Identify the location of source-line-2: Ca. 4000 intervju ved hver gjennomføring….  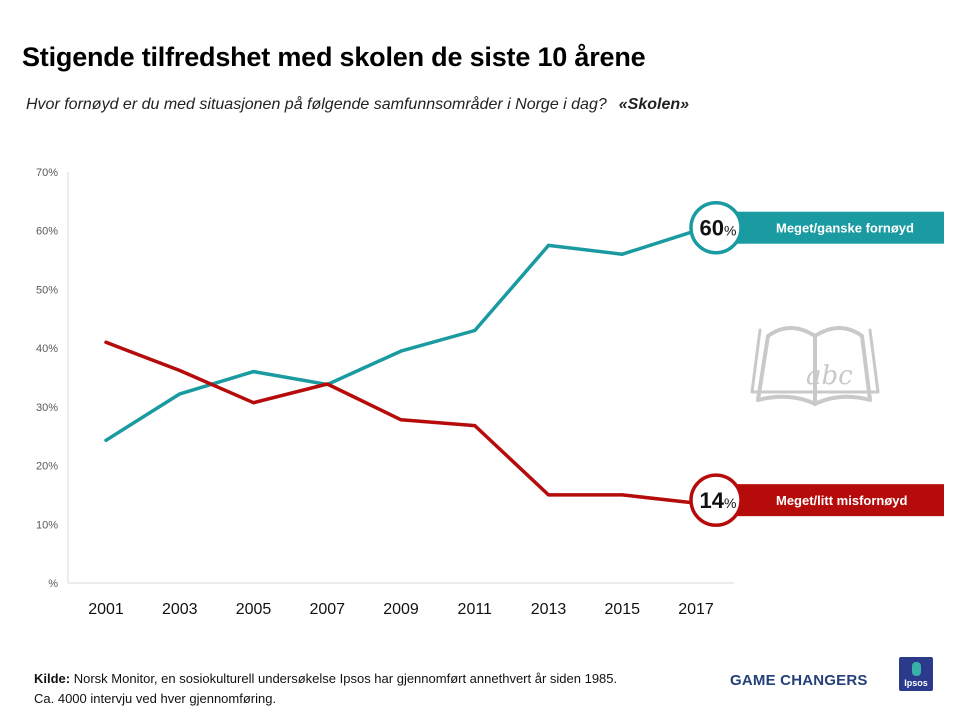
(155, 698).